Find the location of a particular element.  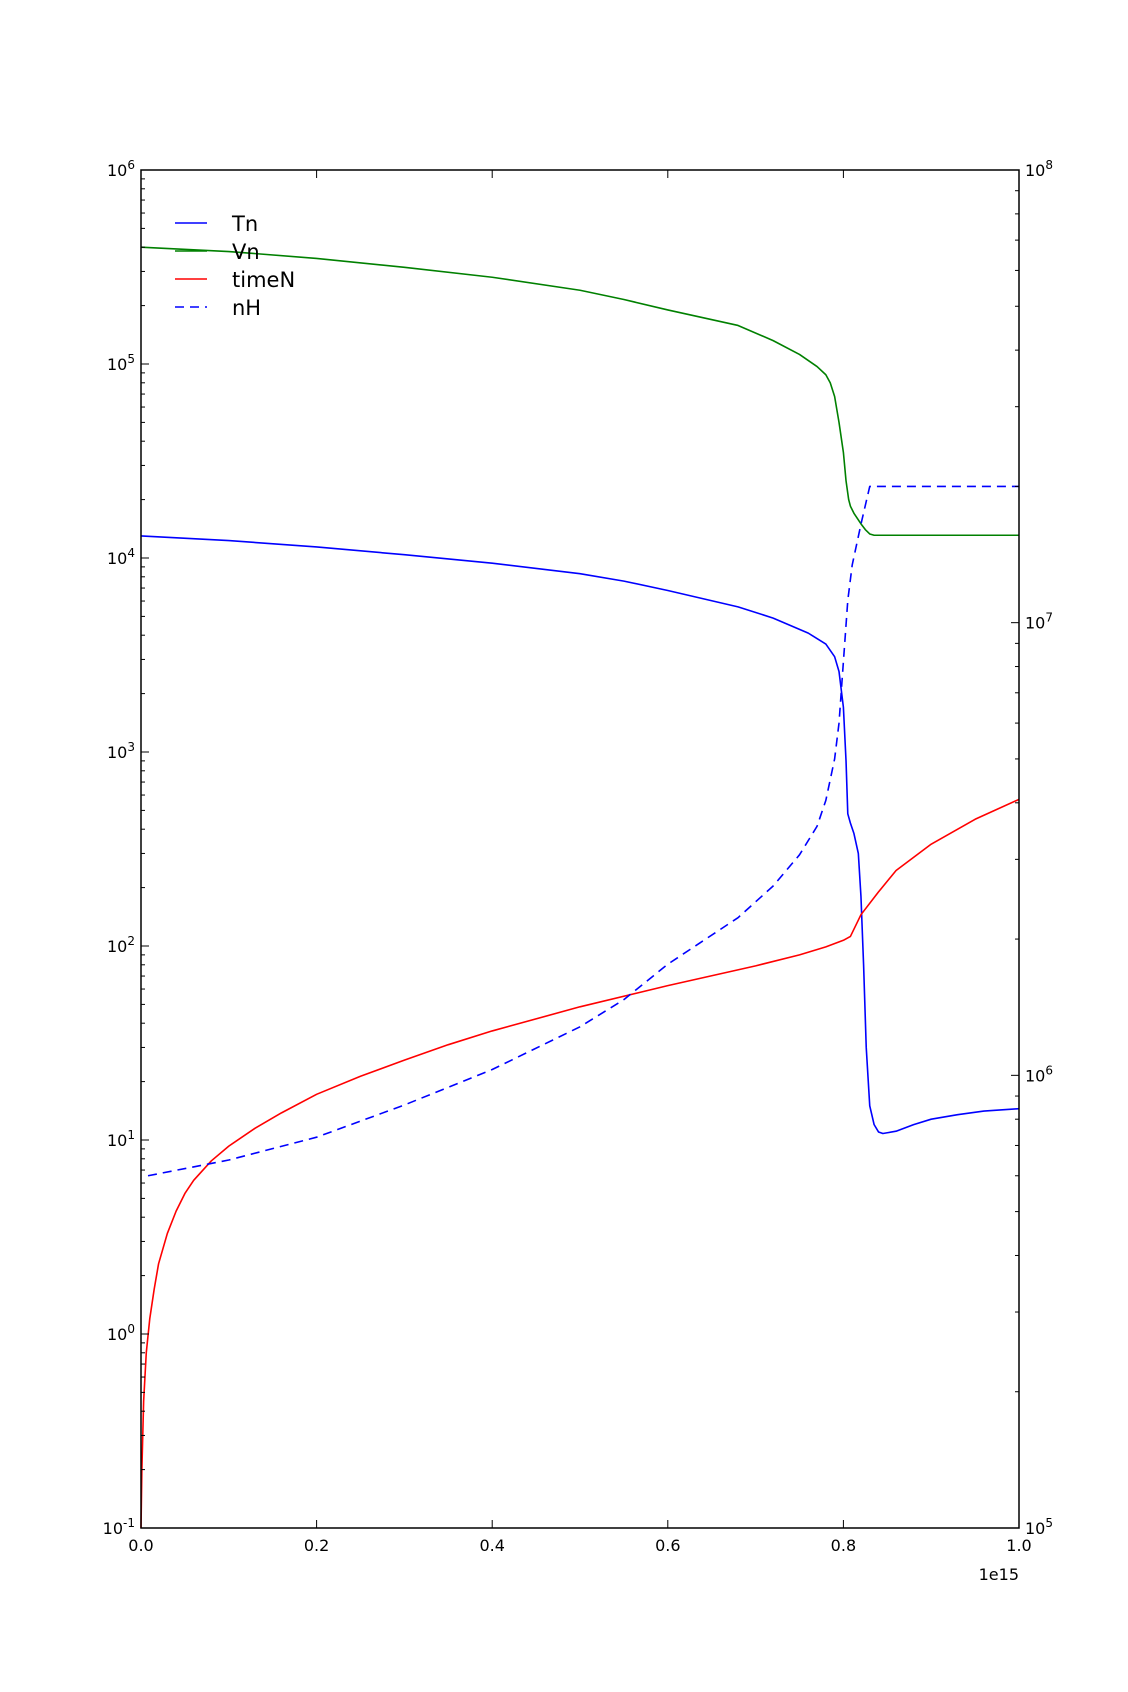

y-right-tick-label: 10⁷ is located at coordinates (1039, 622).